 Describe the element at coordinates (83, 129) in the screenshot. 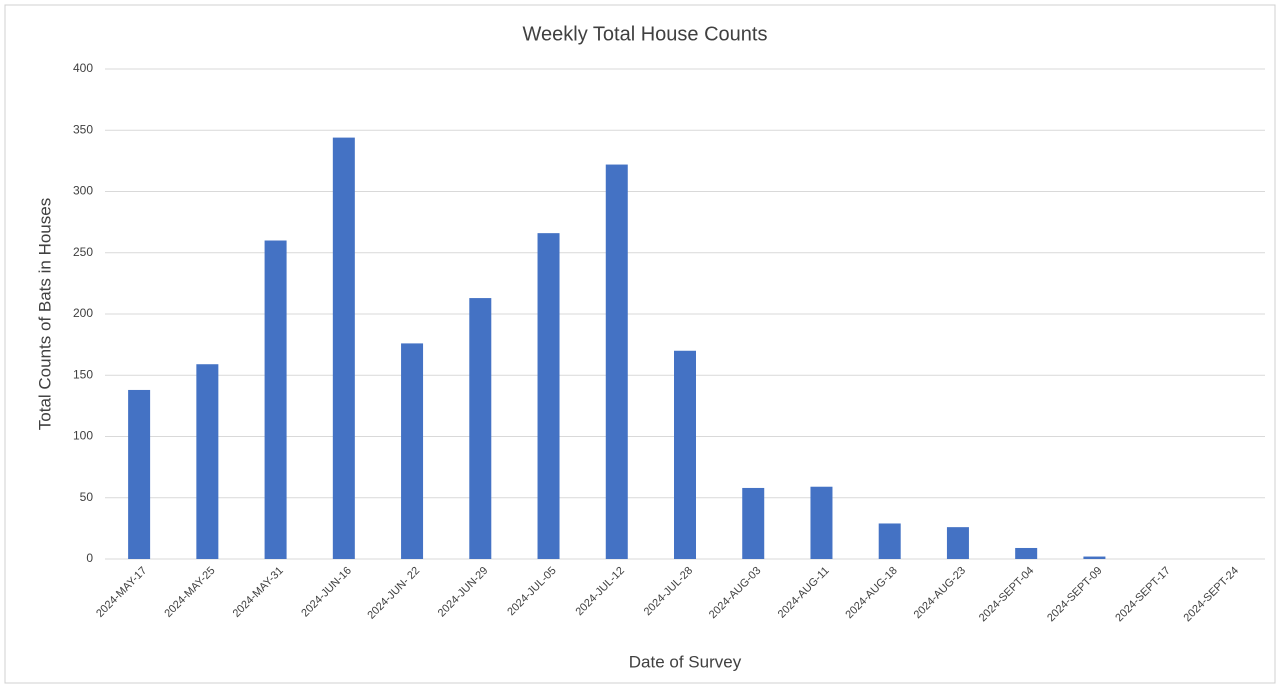

I see `y-tick-label: 350` at that location.